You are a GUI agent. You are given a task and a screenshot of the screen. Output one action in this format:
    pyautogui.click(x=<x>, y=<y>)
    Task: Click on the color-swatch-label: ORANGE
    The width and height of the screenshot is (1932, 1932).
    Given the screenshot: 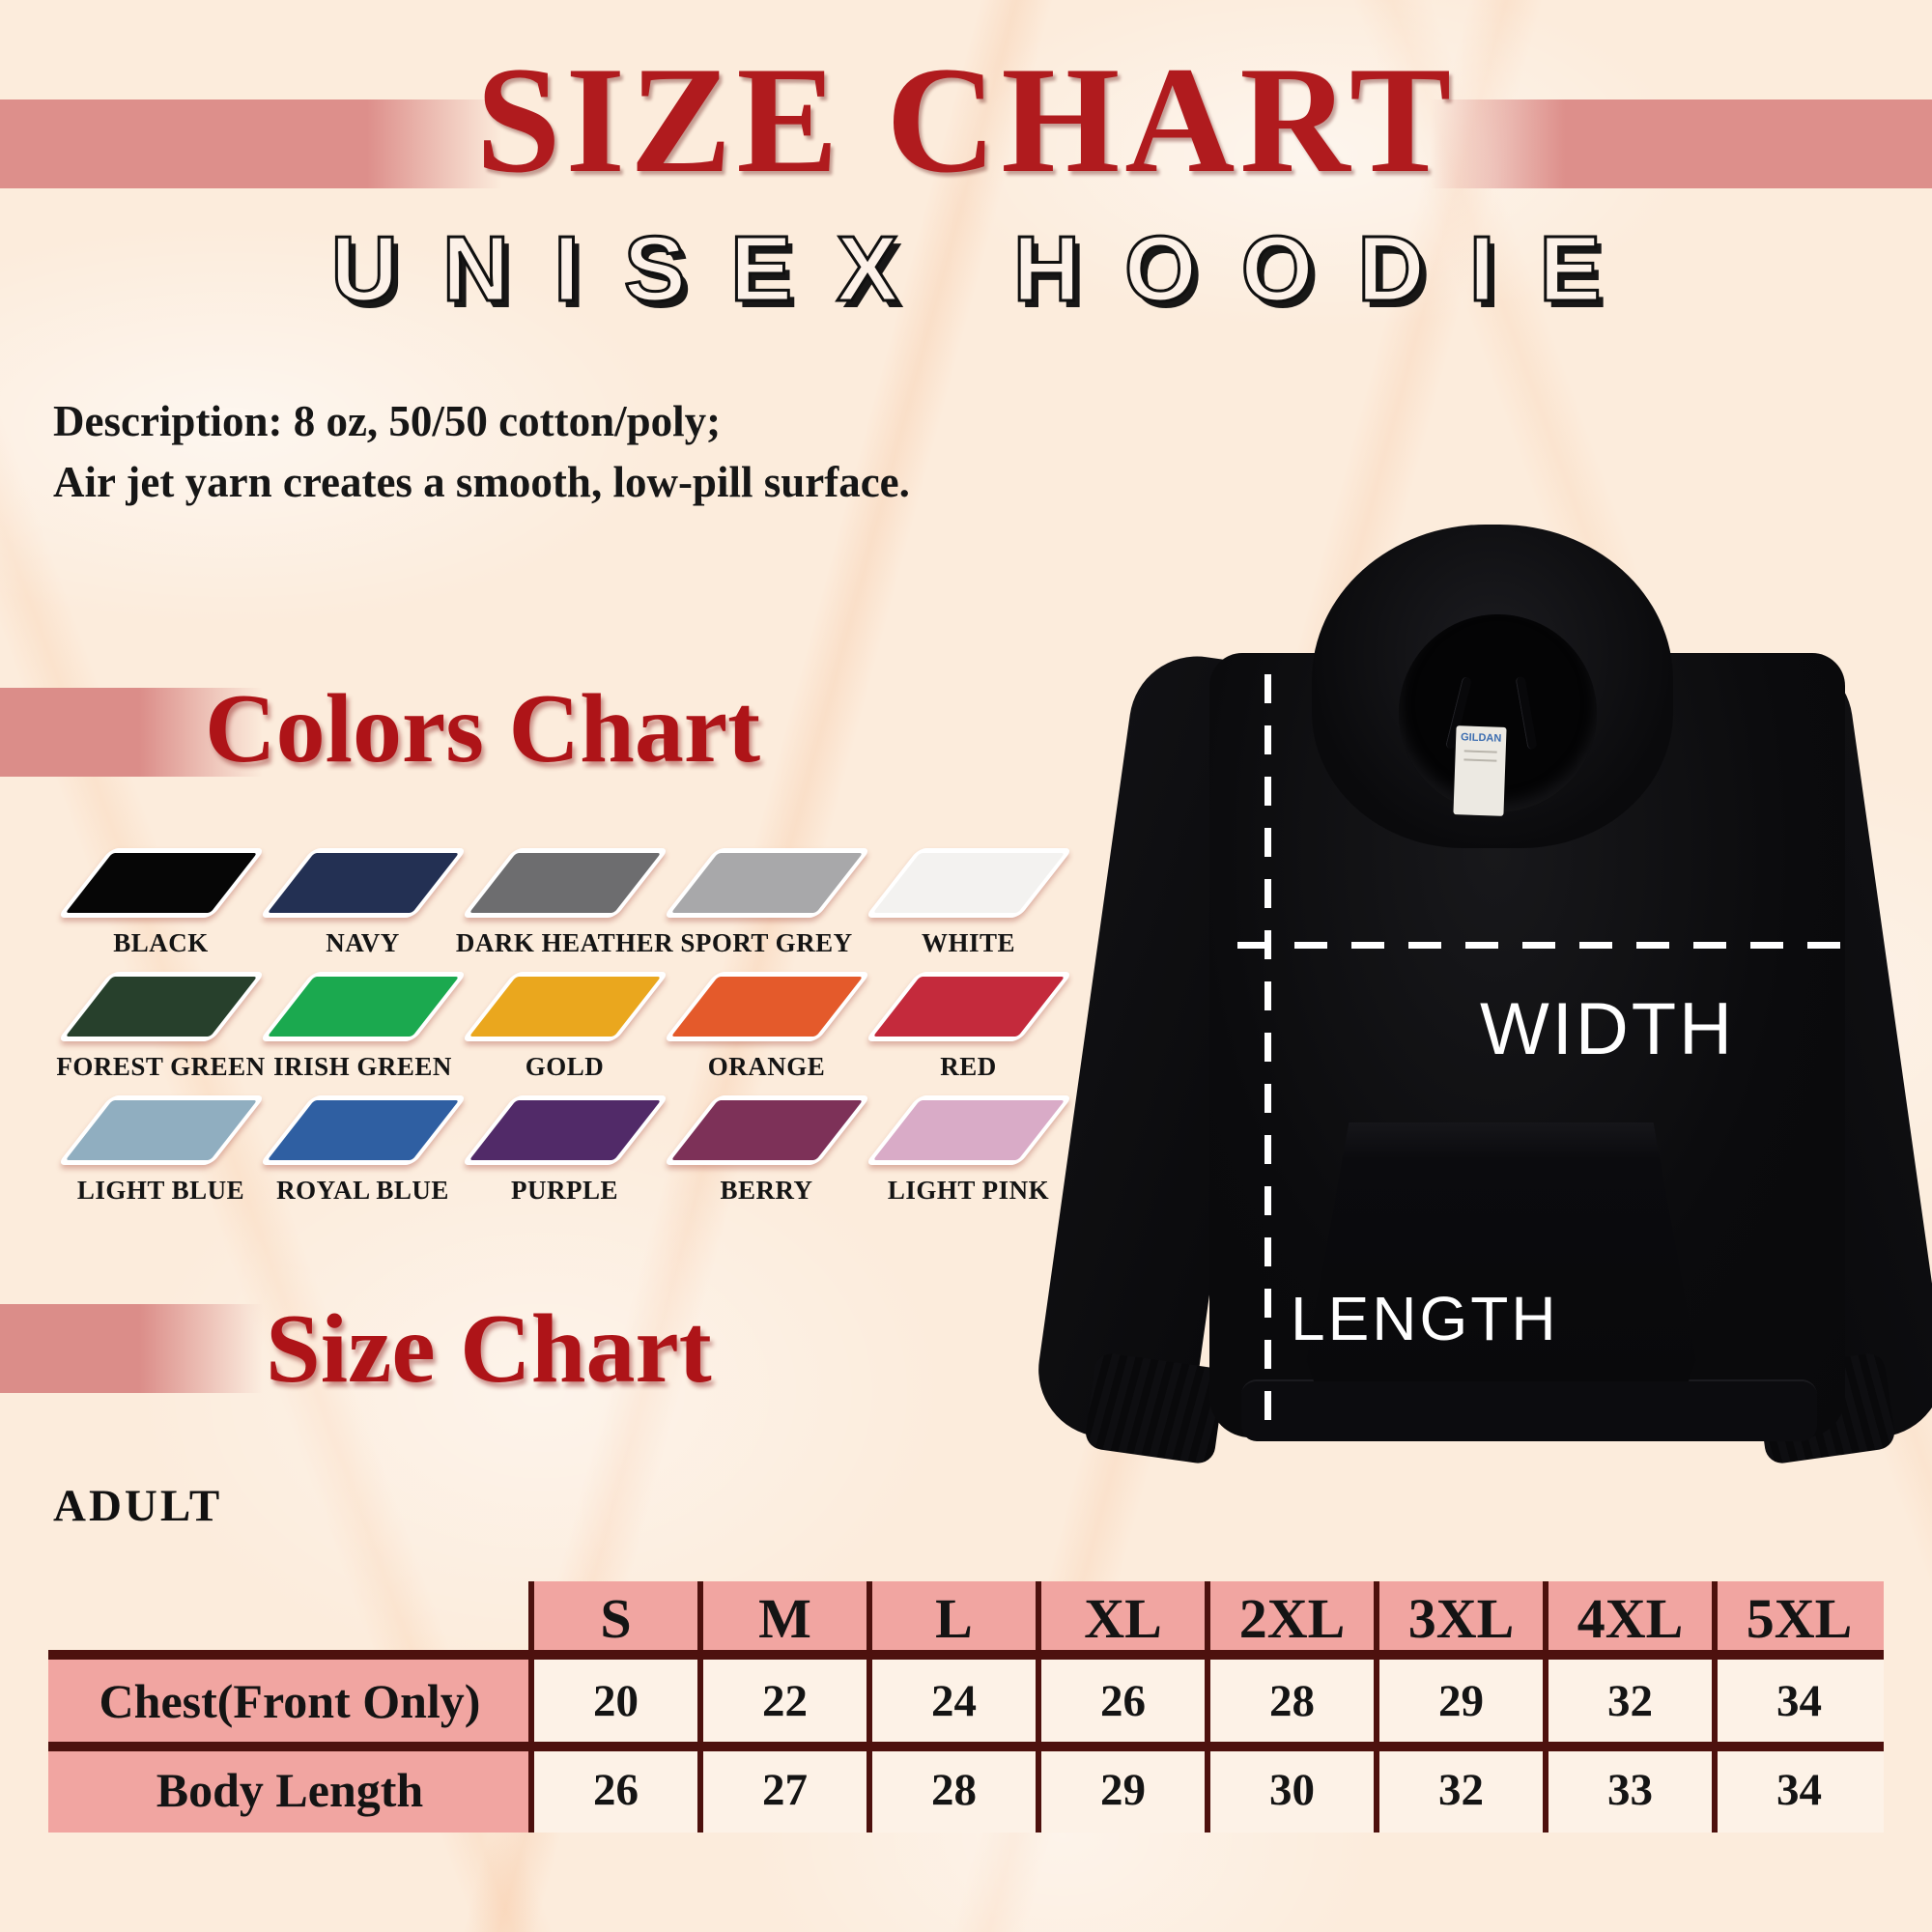 What is the action you would take?
    pyautogui.click(x=766, y=1066)
    